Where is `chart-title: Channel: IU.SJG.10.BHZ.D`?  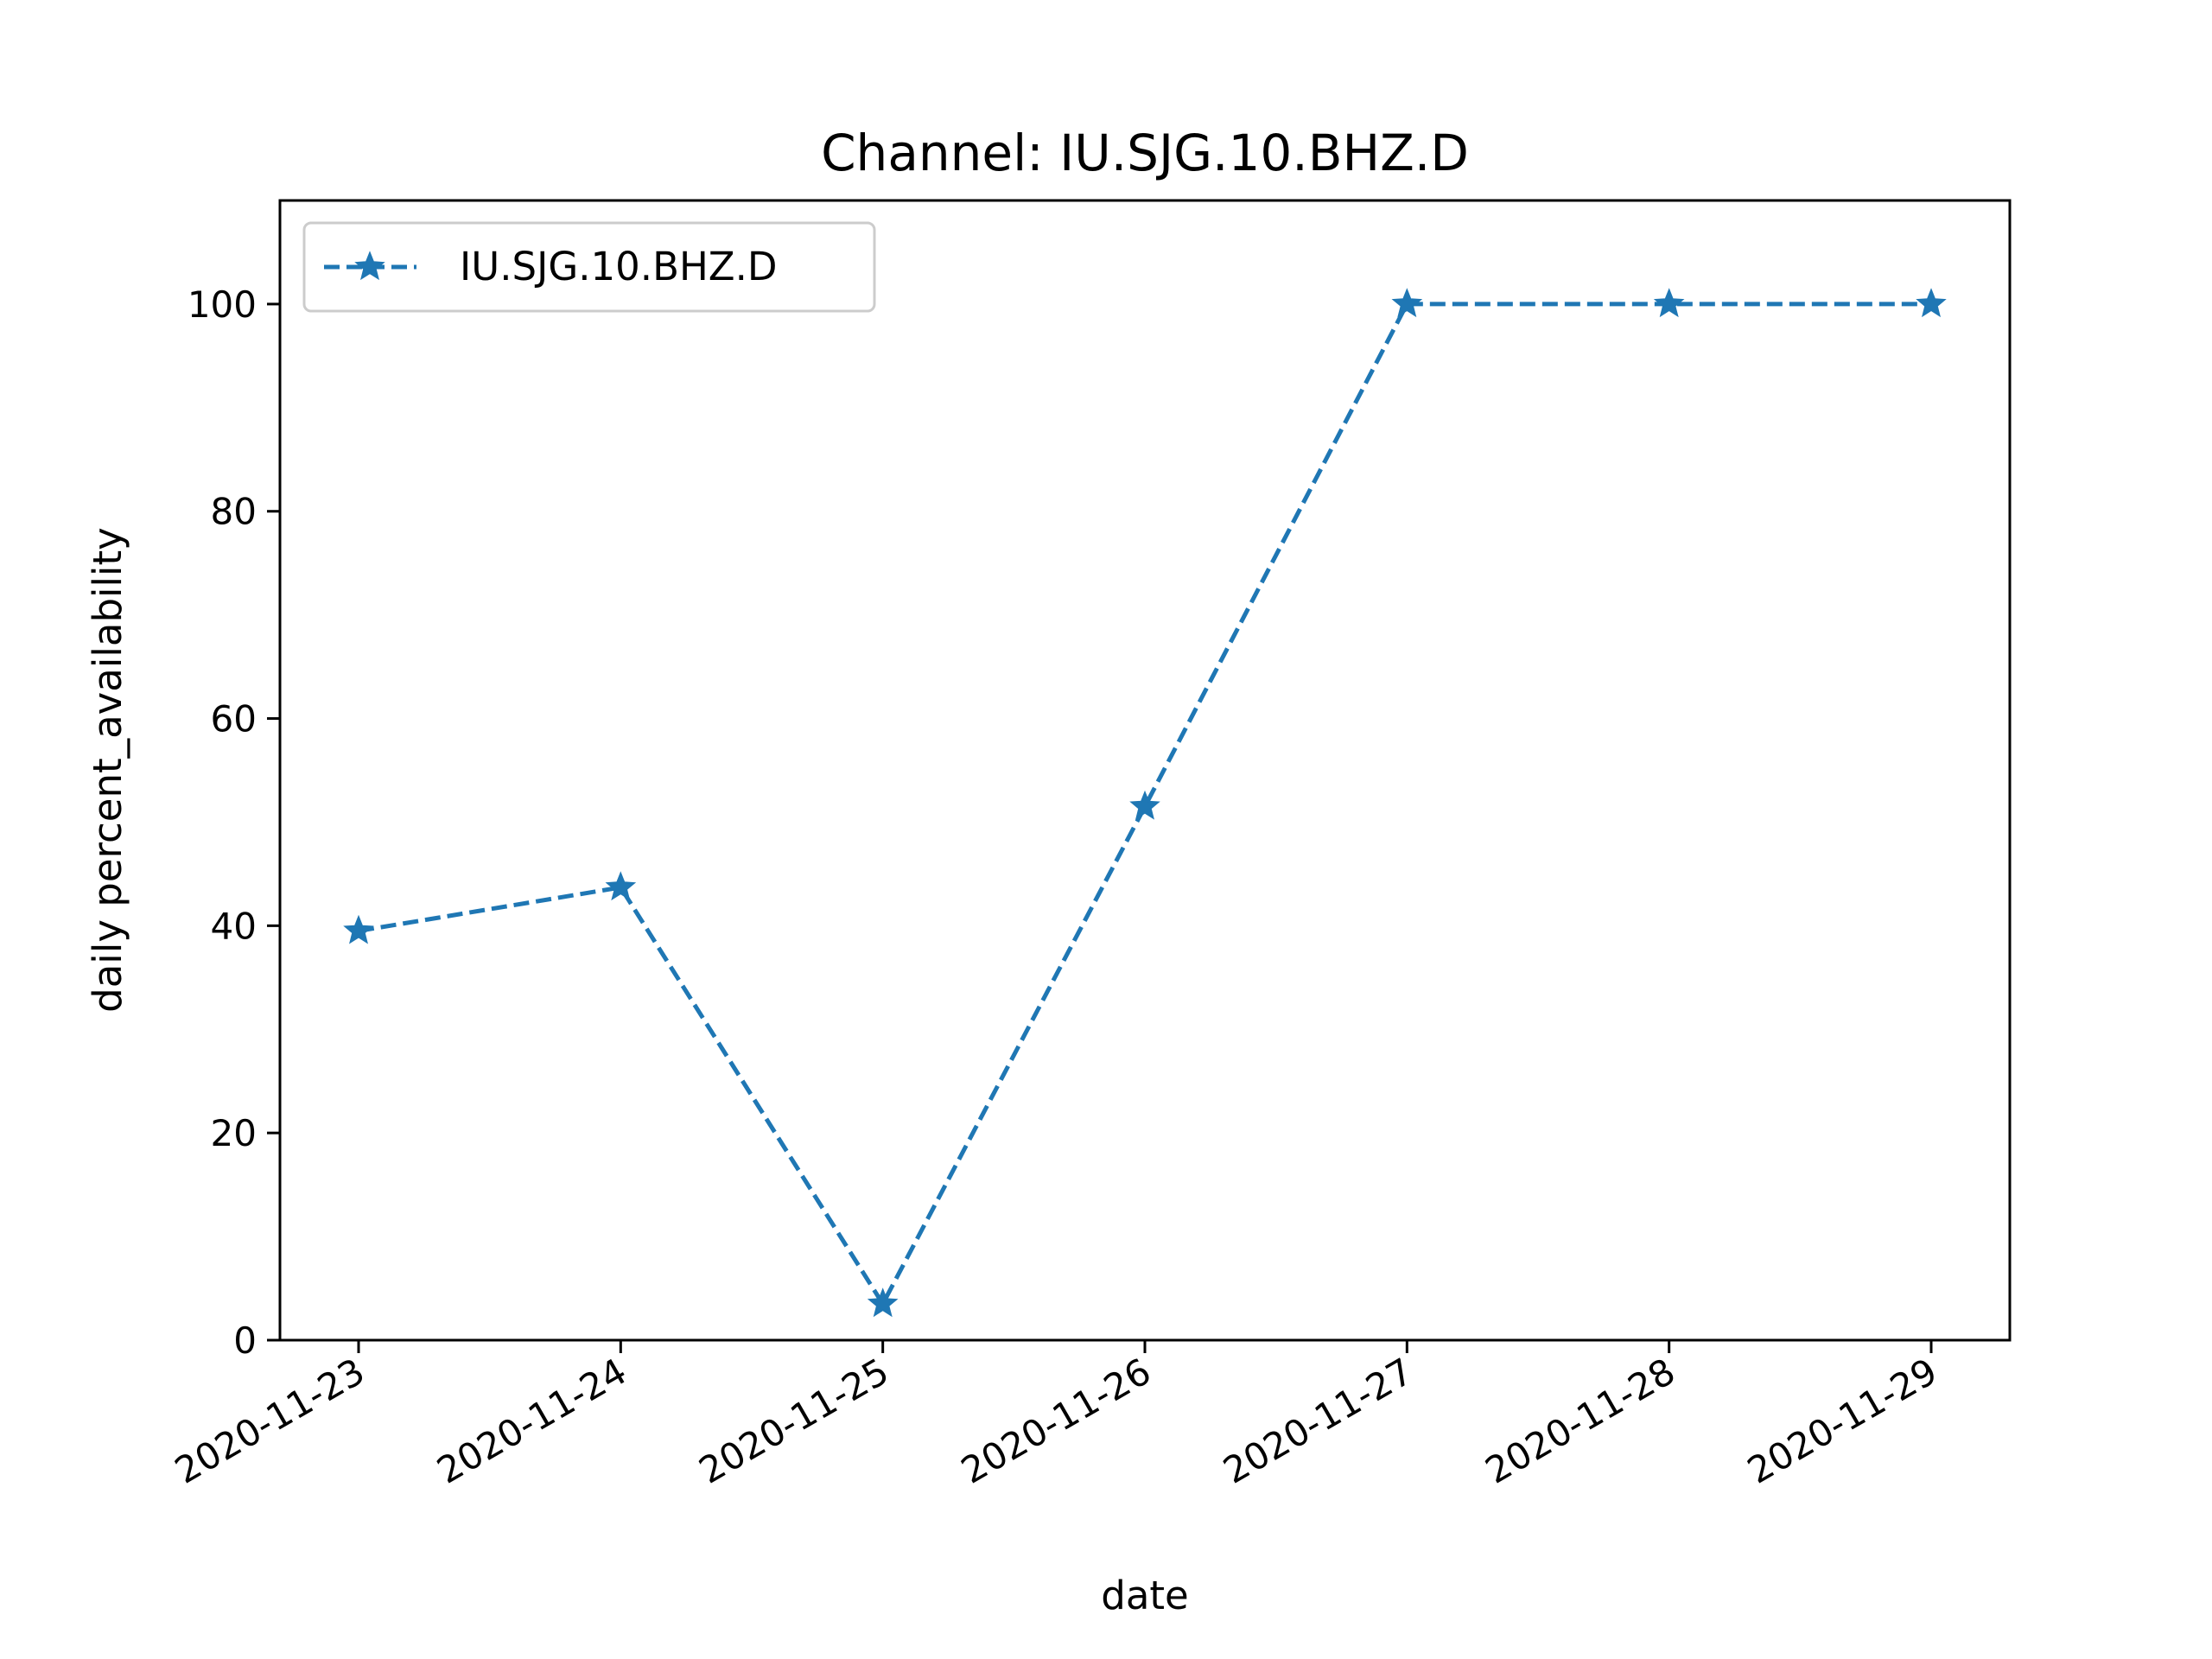
chart-title: Channel: IU.SJG.10.BHZ.D is located at coordinates (1145, 153).